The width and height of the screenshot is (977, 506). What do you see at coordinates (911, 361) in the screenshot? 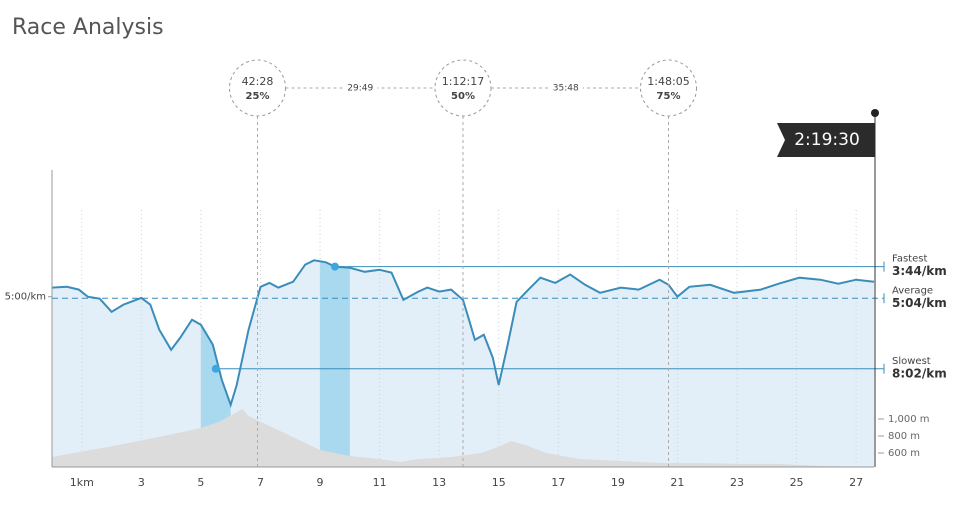
I see `marker-name: Slowest` at bounding box center [911, 361].